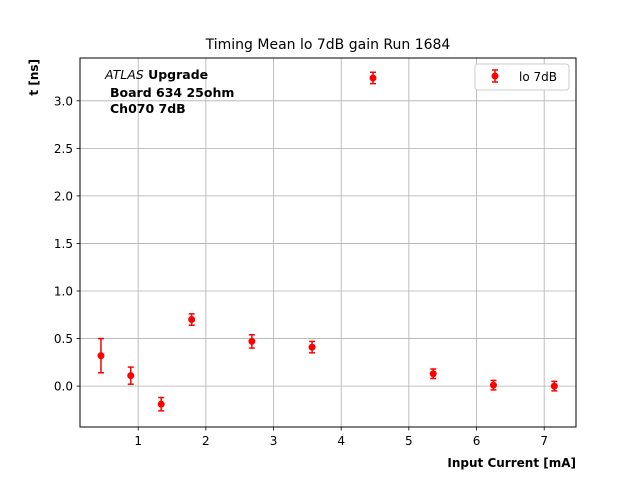 This screenshot has height=480, width=640. What do you see at coordinates (544, 441) in the screenshot?
I see `x-tick-label: 7` at bounding box center [544, 441].